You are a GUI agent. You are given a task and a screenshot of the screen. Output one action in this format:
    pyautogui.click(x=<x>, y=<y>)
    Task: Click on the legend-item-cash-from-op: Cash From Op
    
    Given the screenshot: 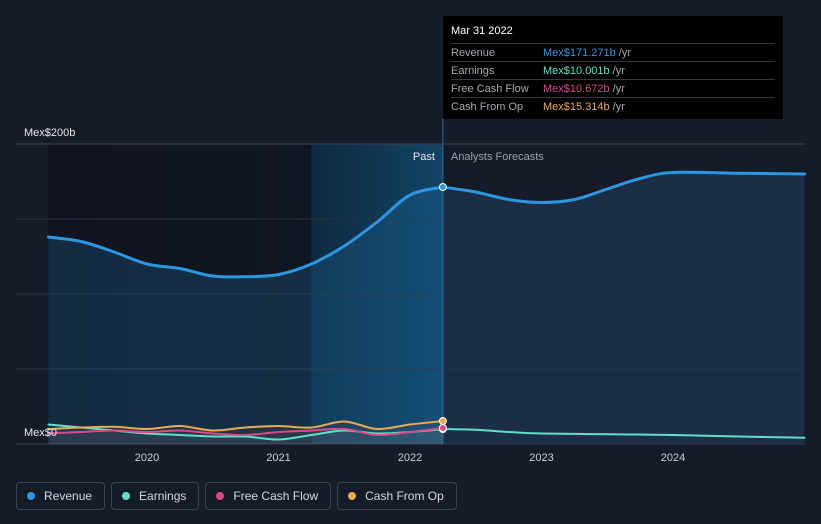 What is the action you would take?
    pyautogui.click(x=397, y=496)
    